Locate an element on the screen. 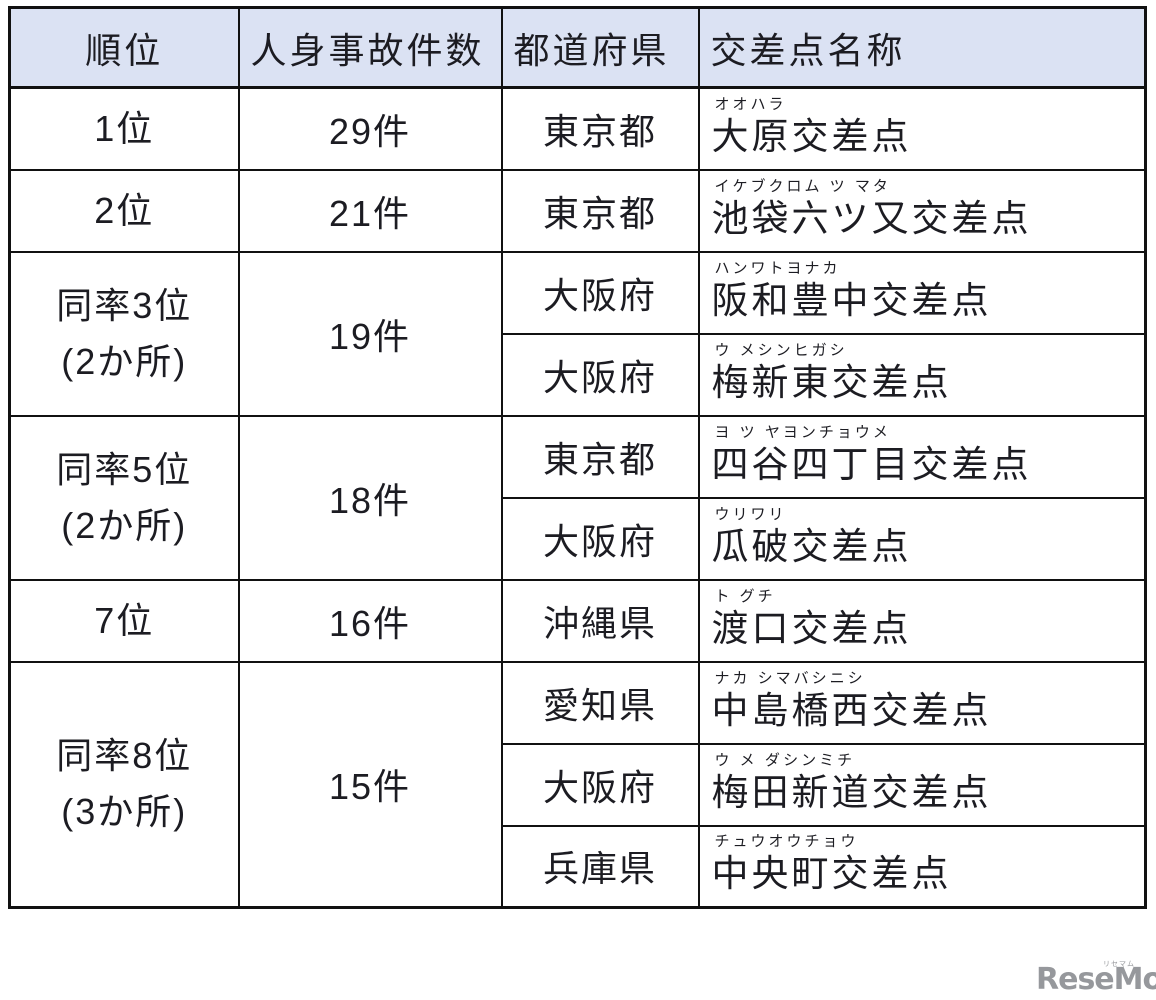 The height and width of the screenshot is (1000, 1156). intersection-cell: ヨ ツ ヤヨンチョウメ 四谷四丁目交差点 is located at coordinates (922, 456).